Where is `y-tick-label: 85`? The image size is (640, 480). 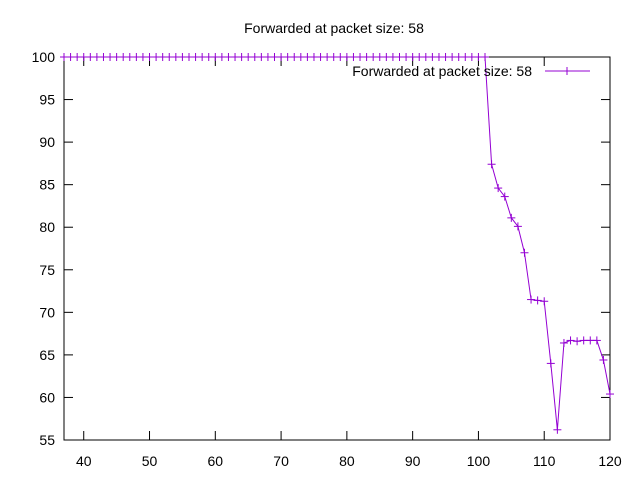 y-tick-label: 85 is located at coordinates (47, 185).